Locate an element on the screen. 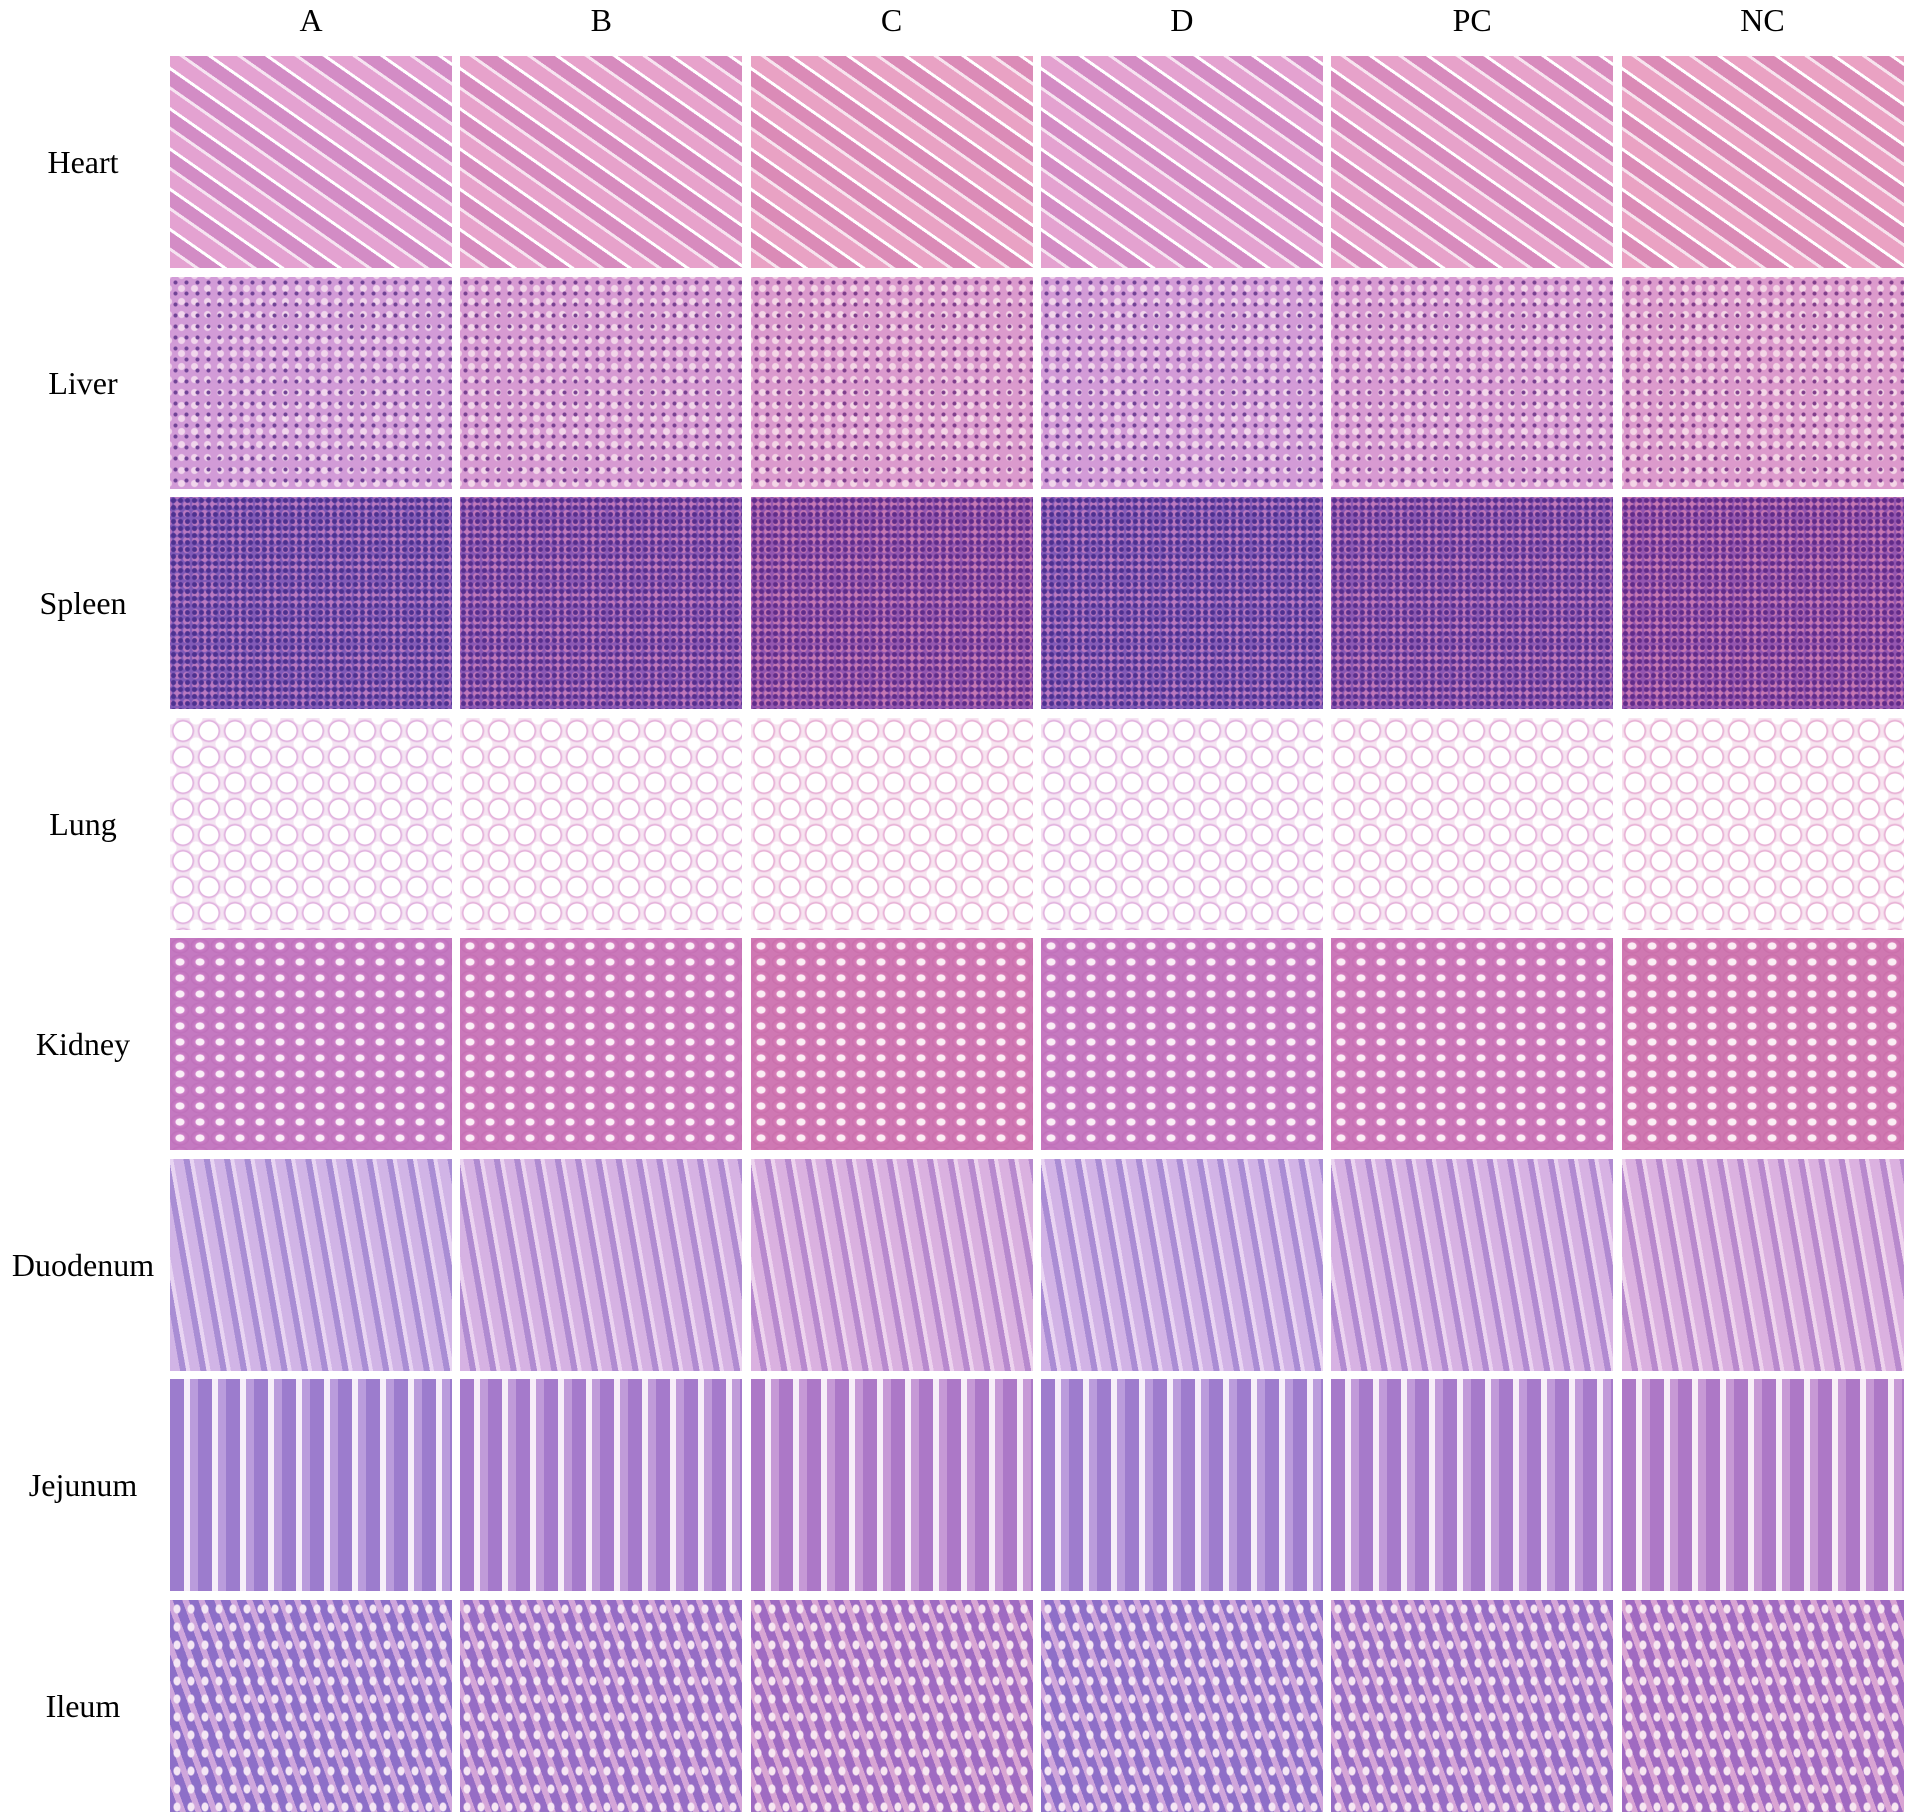 The height and width of the screenshot is (1820, 1907). row-label: Lung is located at coordinates (83, 823).